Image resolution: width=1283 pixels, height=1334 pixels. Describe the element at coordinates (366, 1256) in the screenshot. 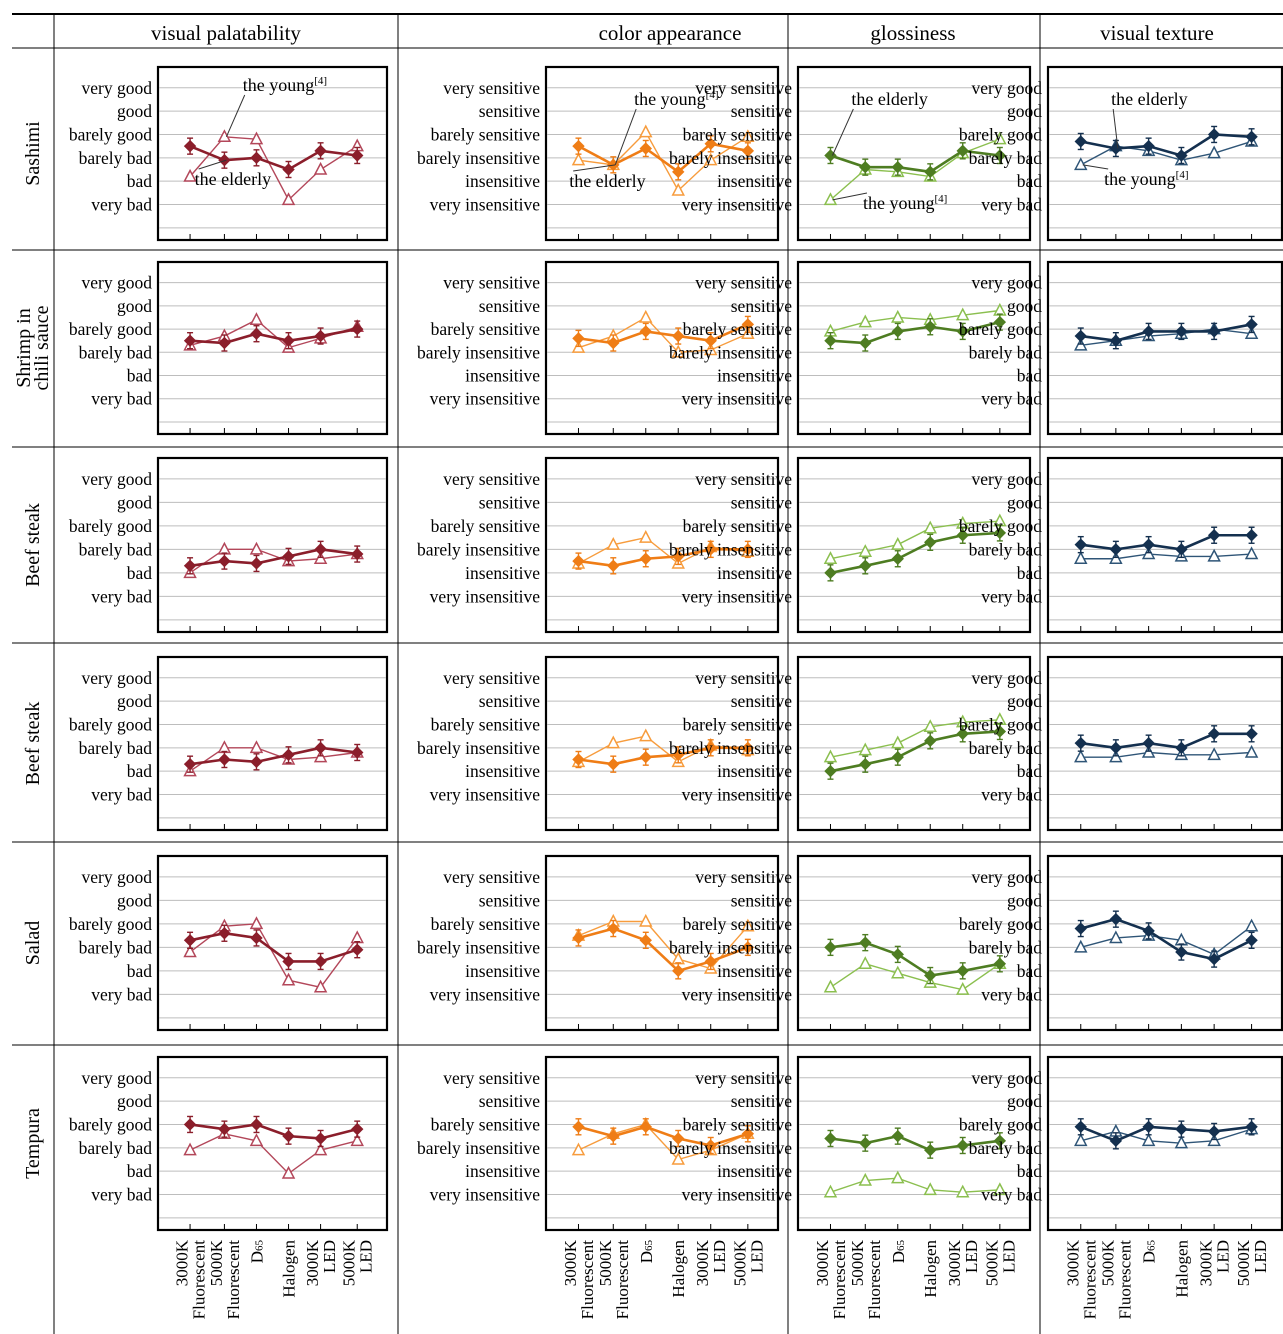

I see `x-tick-label-line: LED` at that location.